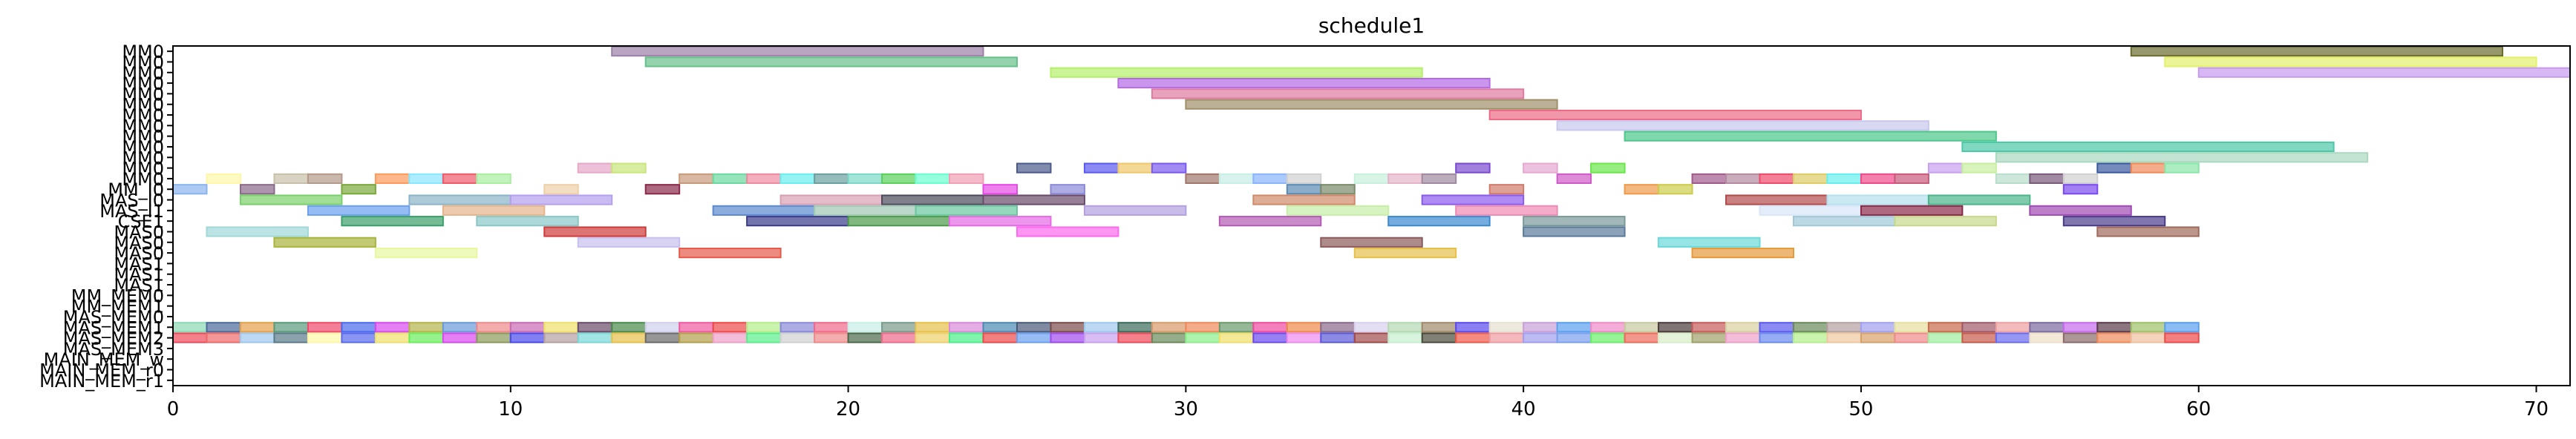 The height and width of the screenshot is (439, 2576). What do you see at coordinates (511, 409) in the screenshot?
I see `x-tick-label: 10` at bounding box center [511, 409].